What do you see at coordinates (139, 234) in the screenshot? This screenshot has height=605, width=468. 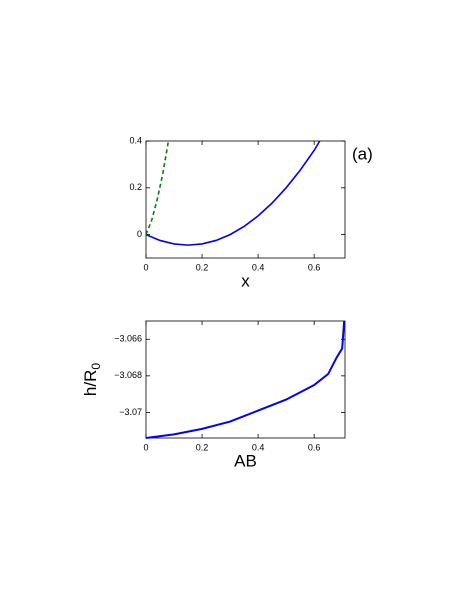 I see `y-tick-label: 0` at bounding box center [139, 234].